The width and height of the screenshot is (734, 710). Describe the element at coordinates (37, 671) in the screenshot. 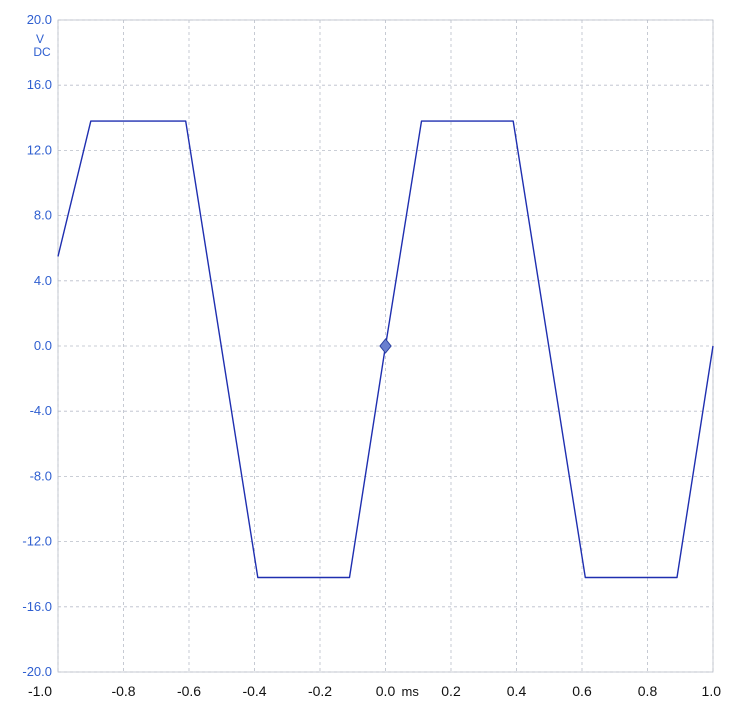

I see `y-tick-label: -20.0` at that location.